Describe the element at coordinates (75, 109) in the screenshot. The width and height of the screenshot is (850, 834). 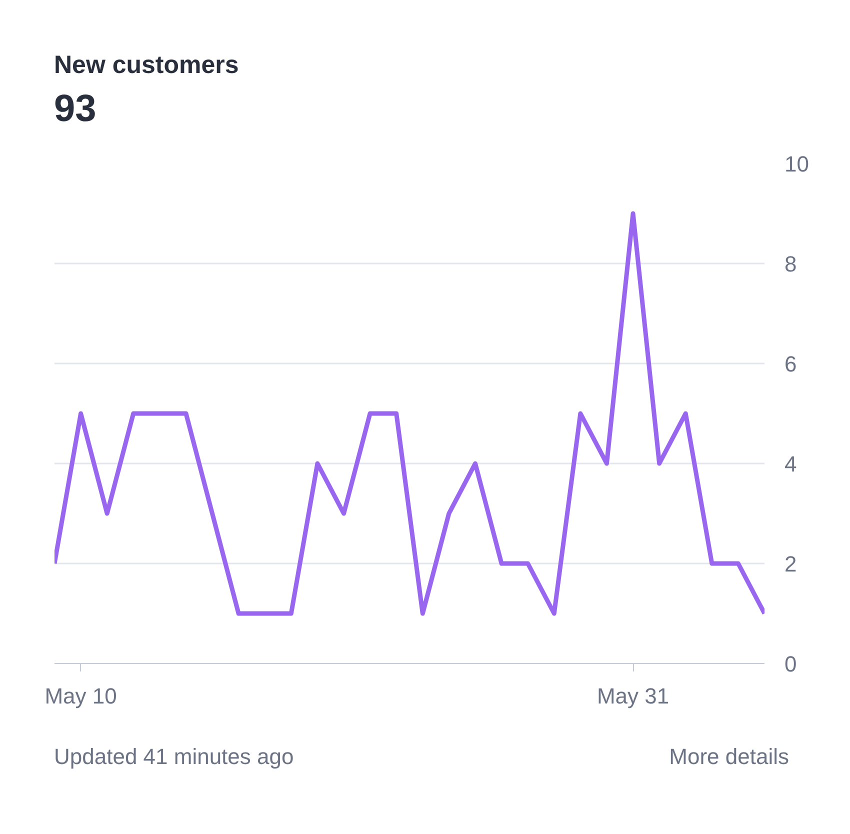
I see `chart-subtitle: 93` at that location.